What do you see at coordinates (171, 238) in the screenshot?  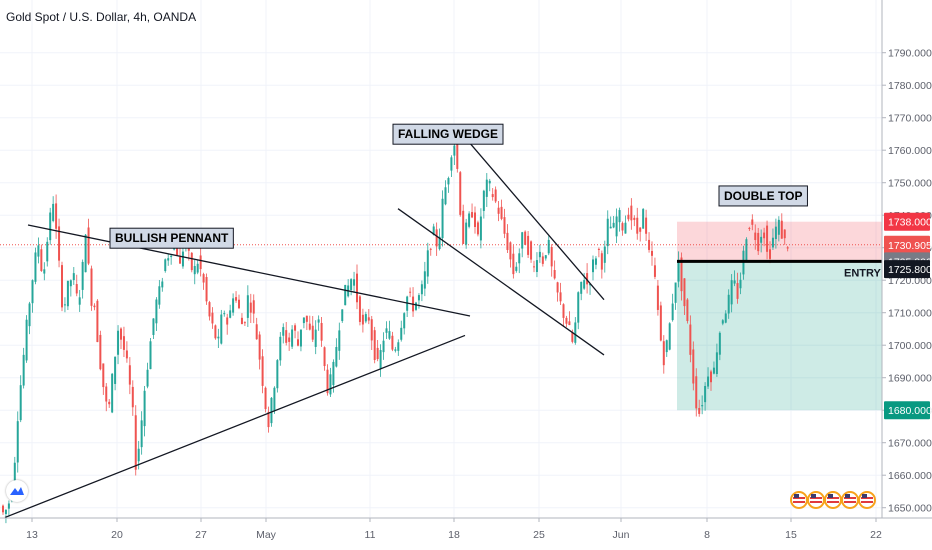 I see `pattern-annotation: BULLISH PENNANT` at bounding box center [171, 238].